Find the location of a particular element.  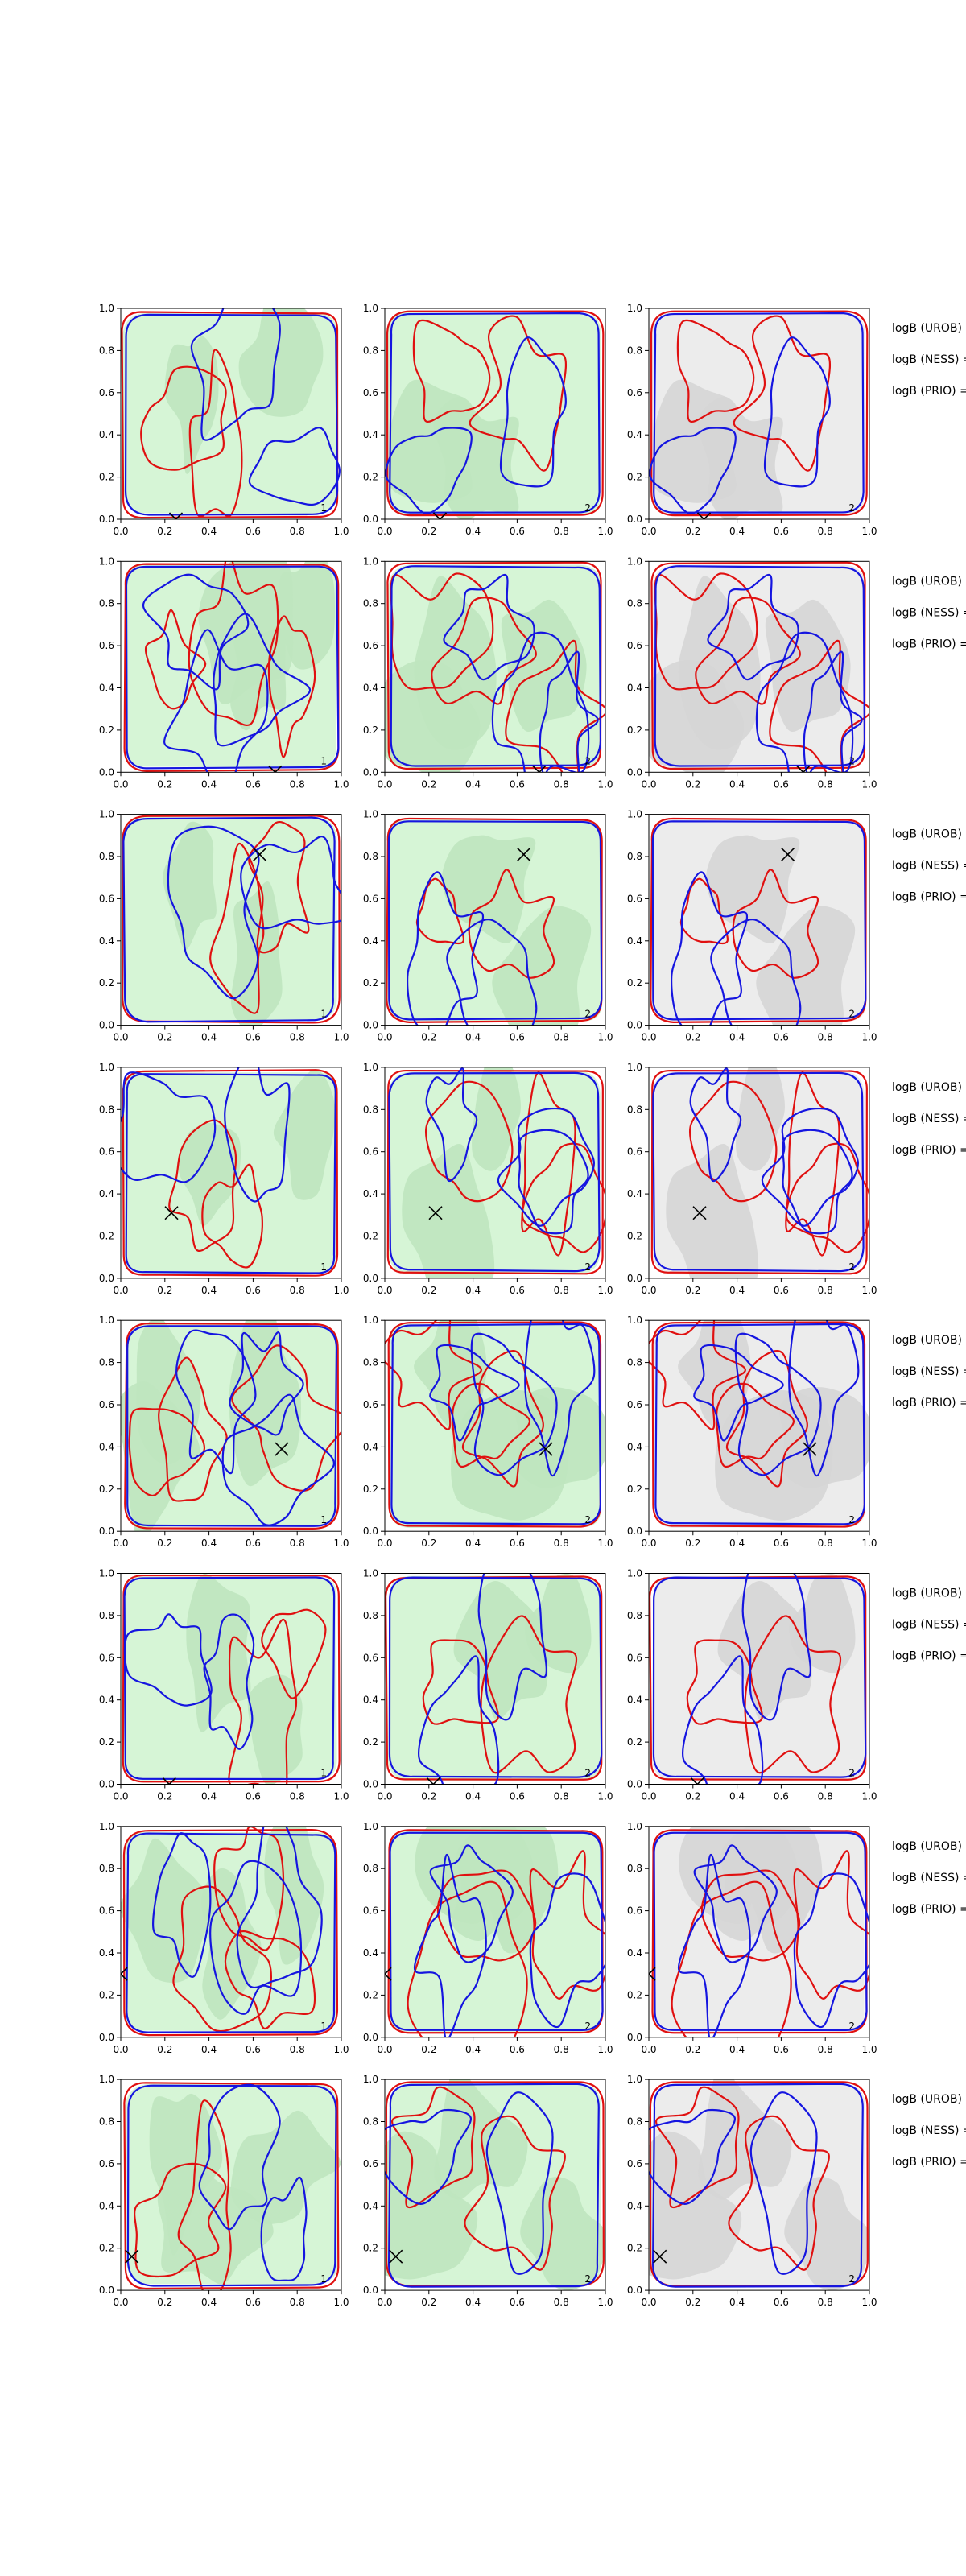

panel-r6-c1: 1 0.0 0.2 0.4 0.6 0.8 1.0 0.0 0.2 0.4 0.6 0.8 1.0 is located at coordinates (224, 1685).